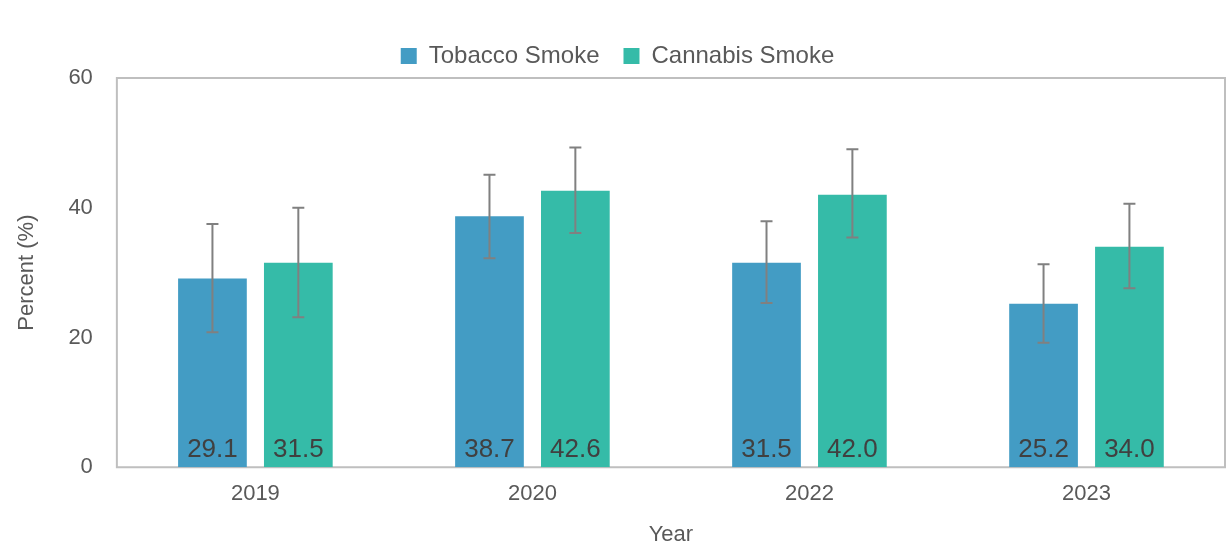  What do you see at coordinates (671, 533) in the screenshot?
I see `x-axis-title: Year` at bounding box center [671, 533].